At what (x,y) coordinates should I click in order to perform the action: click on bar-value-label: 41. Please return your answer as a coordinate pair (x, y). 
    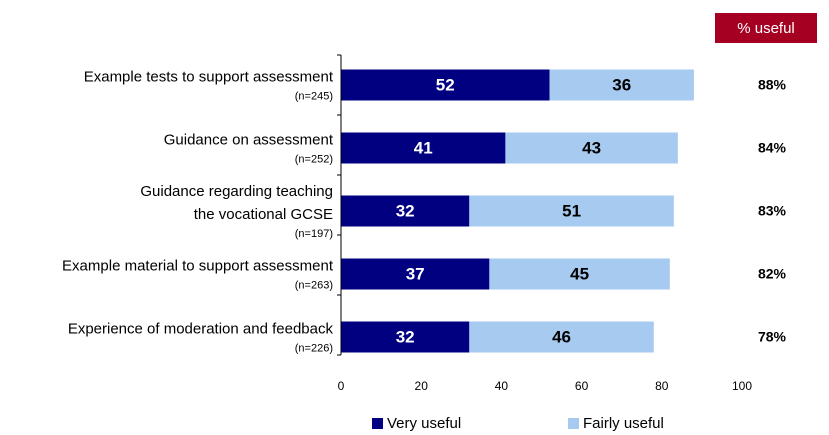
    Looking at the image, I should click on (423, 147).